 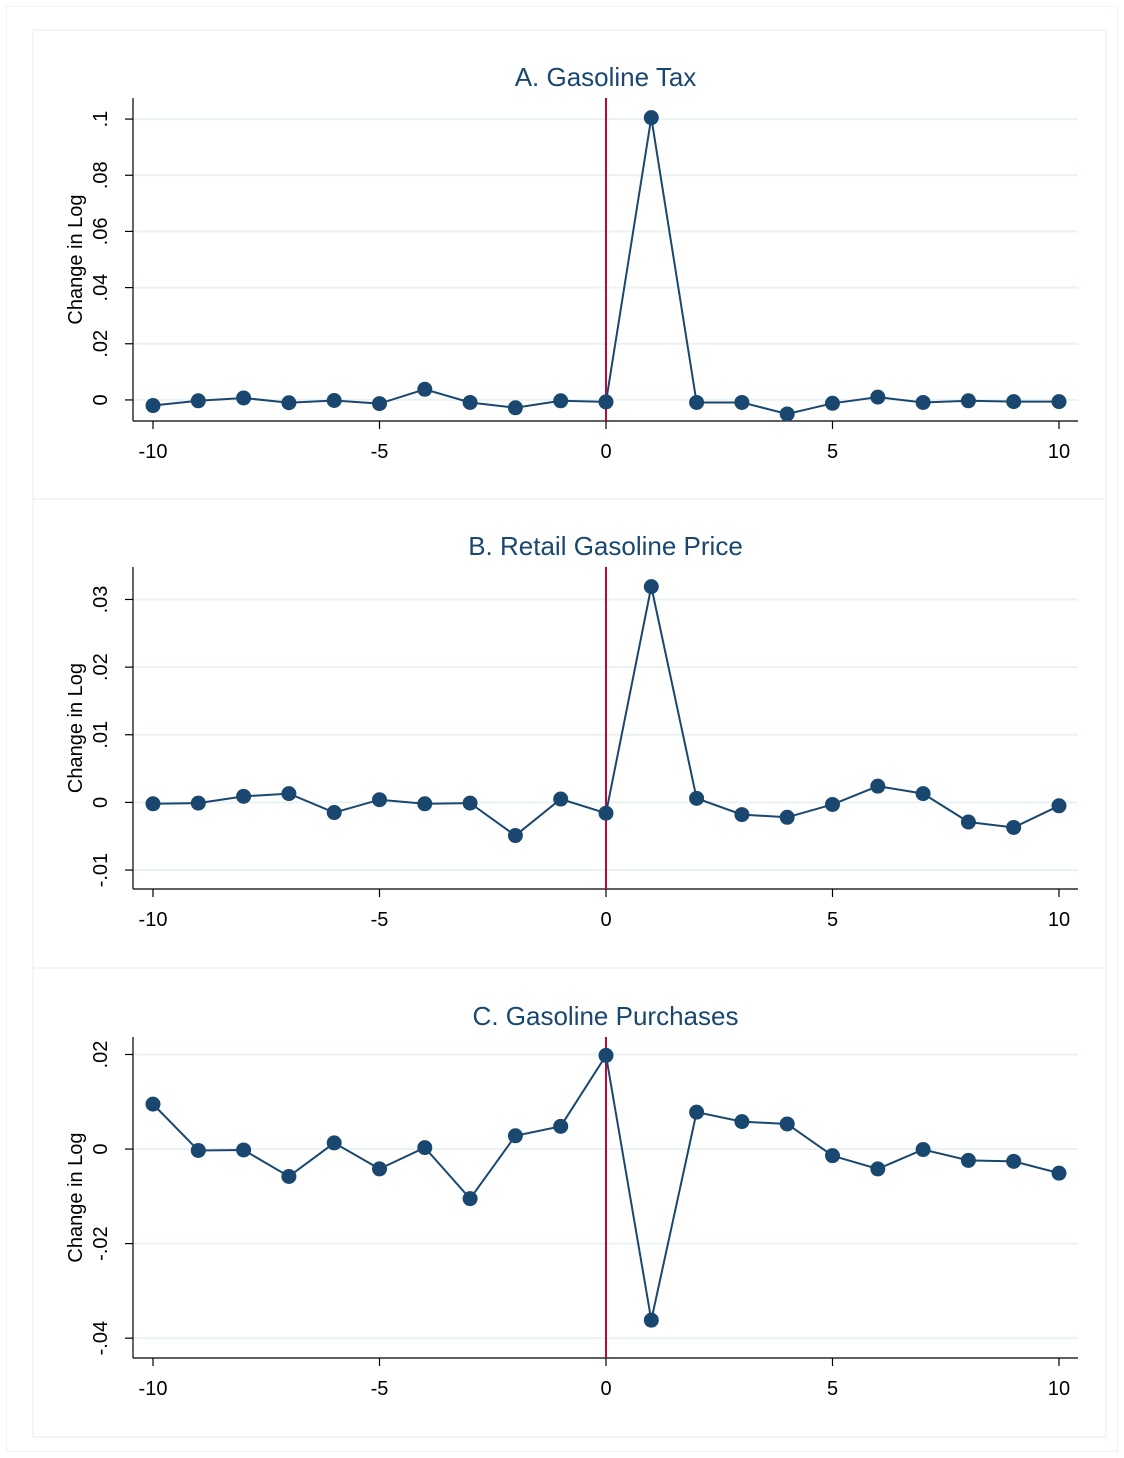 What do you see at coordinates (605, 920) in the screenshot?
I see `panel-b-x-tick-label: 0` at bounding box center [605, 920].